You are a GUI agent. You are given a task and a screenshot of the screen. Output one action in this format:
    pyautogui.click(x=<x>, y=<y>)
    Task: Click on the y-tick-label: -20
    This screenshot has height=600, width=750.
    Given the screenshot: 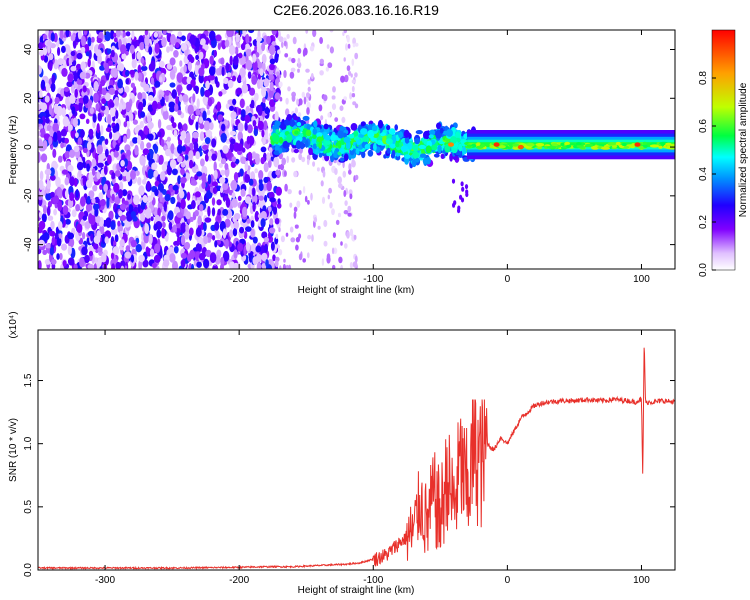 What is the action you would take?
    pyautogui.click(x=28, y=195)
    